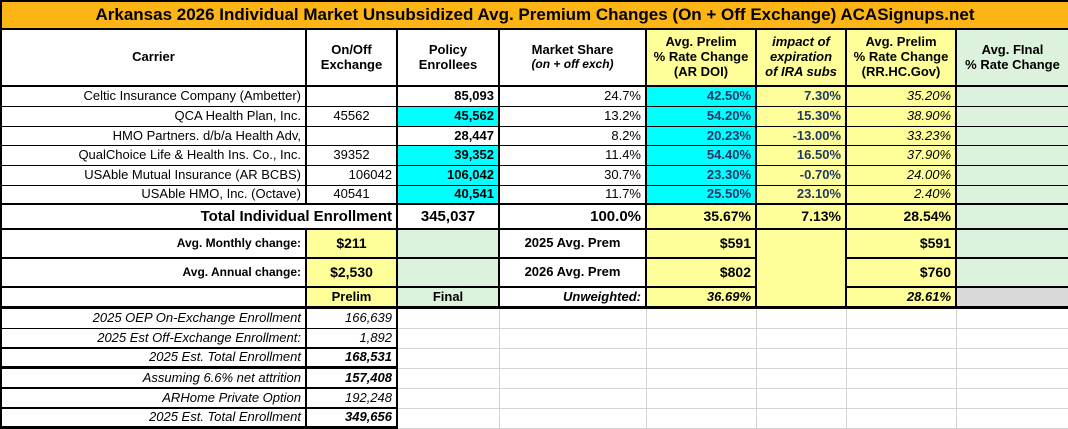 The height and width of the screenshot is (429, 1068). Describe the element at coordinates (154, 273) in the screenshot. I see `avg-annual-label: Avg. Annual change:` at that location.